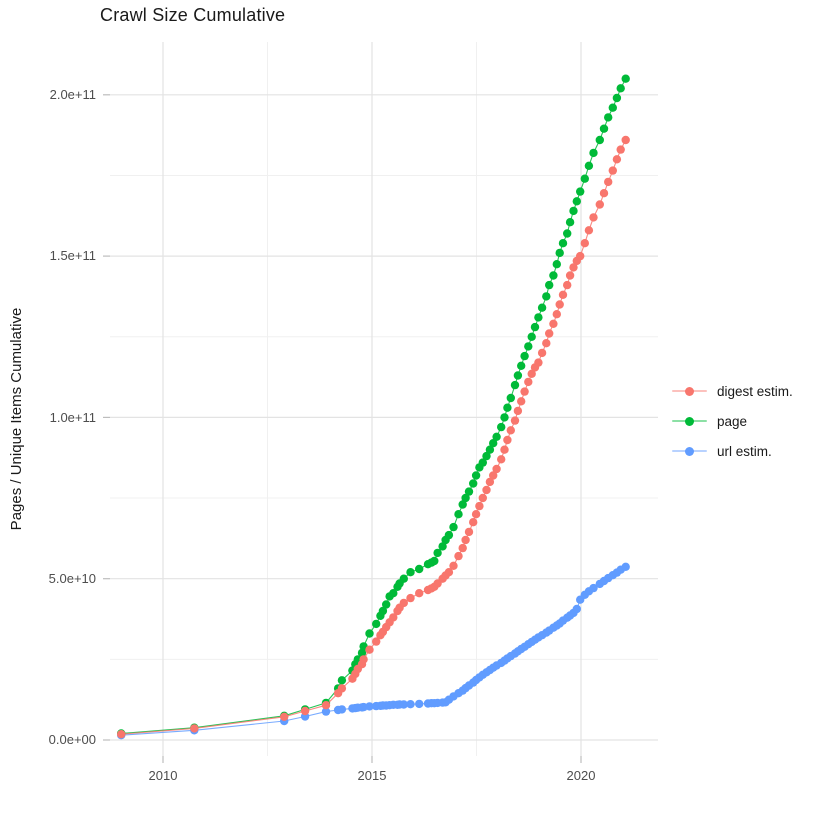 This screenshot has width=826, height=827. I want to click on x-tick-label-2020: 2020, so click(581, 775).